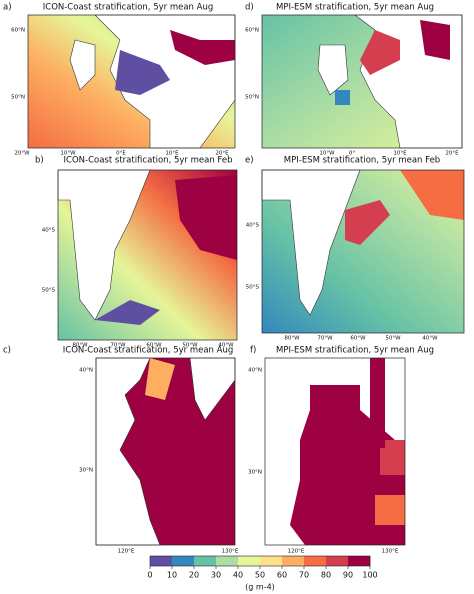 This screenshot has height=594, width=474. Describe the element at coordinates (7, 8) in the screenshot. I see `panel-label: a)` at that location.